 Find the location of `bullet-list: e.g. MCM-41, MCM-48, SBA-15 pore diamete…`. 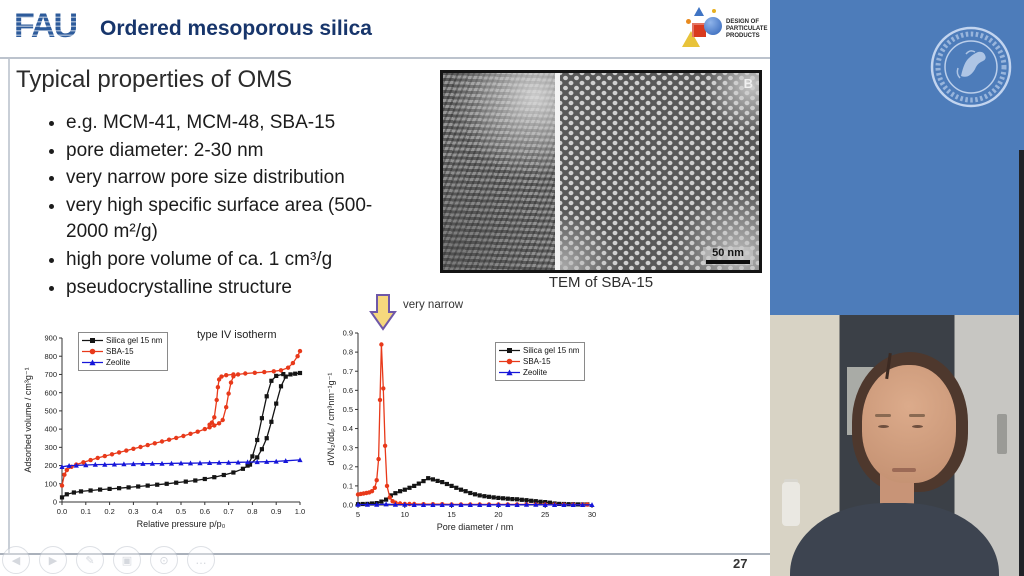

bullet-list: e.g. MCM-41, MCM-48, SBA-15 pore diamete… is located at coordinates (214, 206).